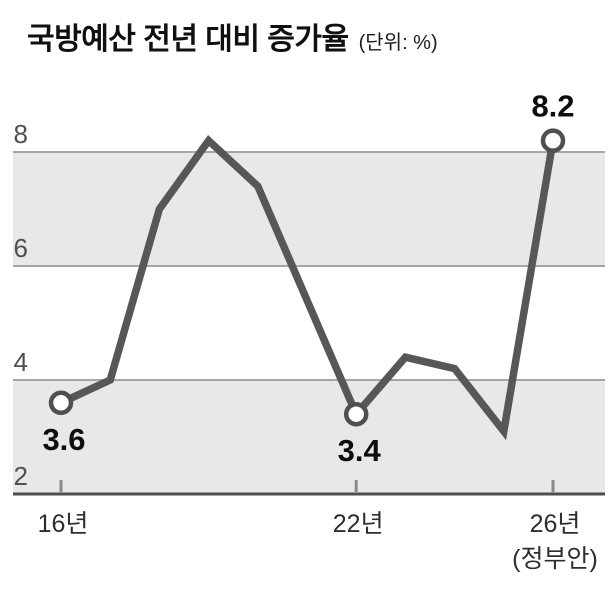 The width and height of the screenshot is (614, 591). What do you see at coordinates (21, 476) in the screenshot?
I see `y-tick-label-2: 2` at bounding box center [21, 476].